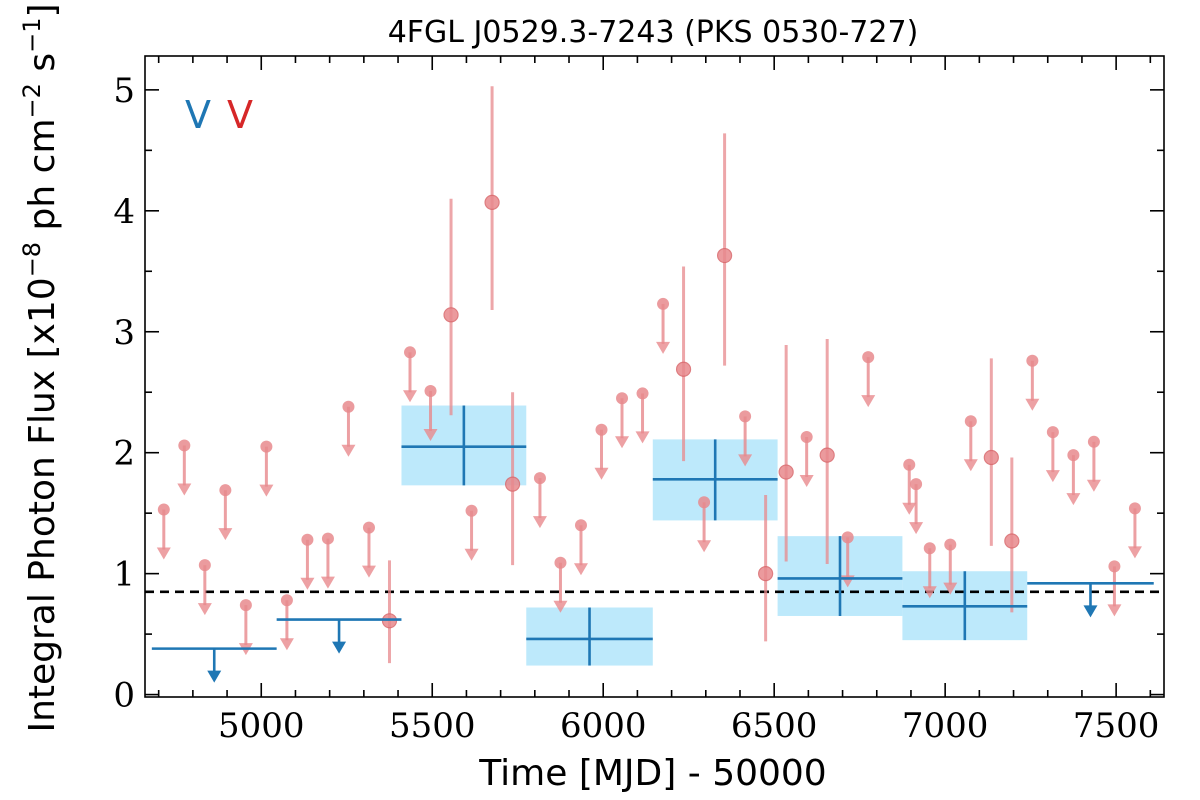  What do you see at coordinates (652, 773) in the screenshot?
I see `x-axis-label: Time [MJD] - 50000` at bounding box center [652, 773].